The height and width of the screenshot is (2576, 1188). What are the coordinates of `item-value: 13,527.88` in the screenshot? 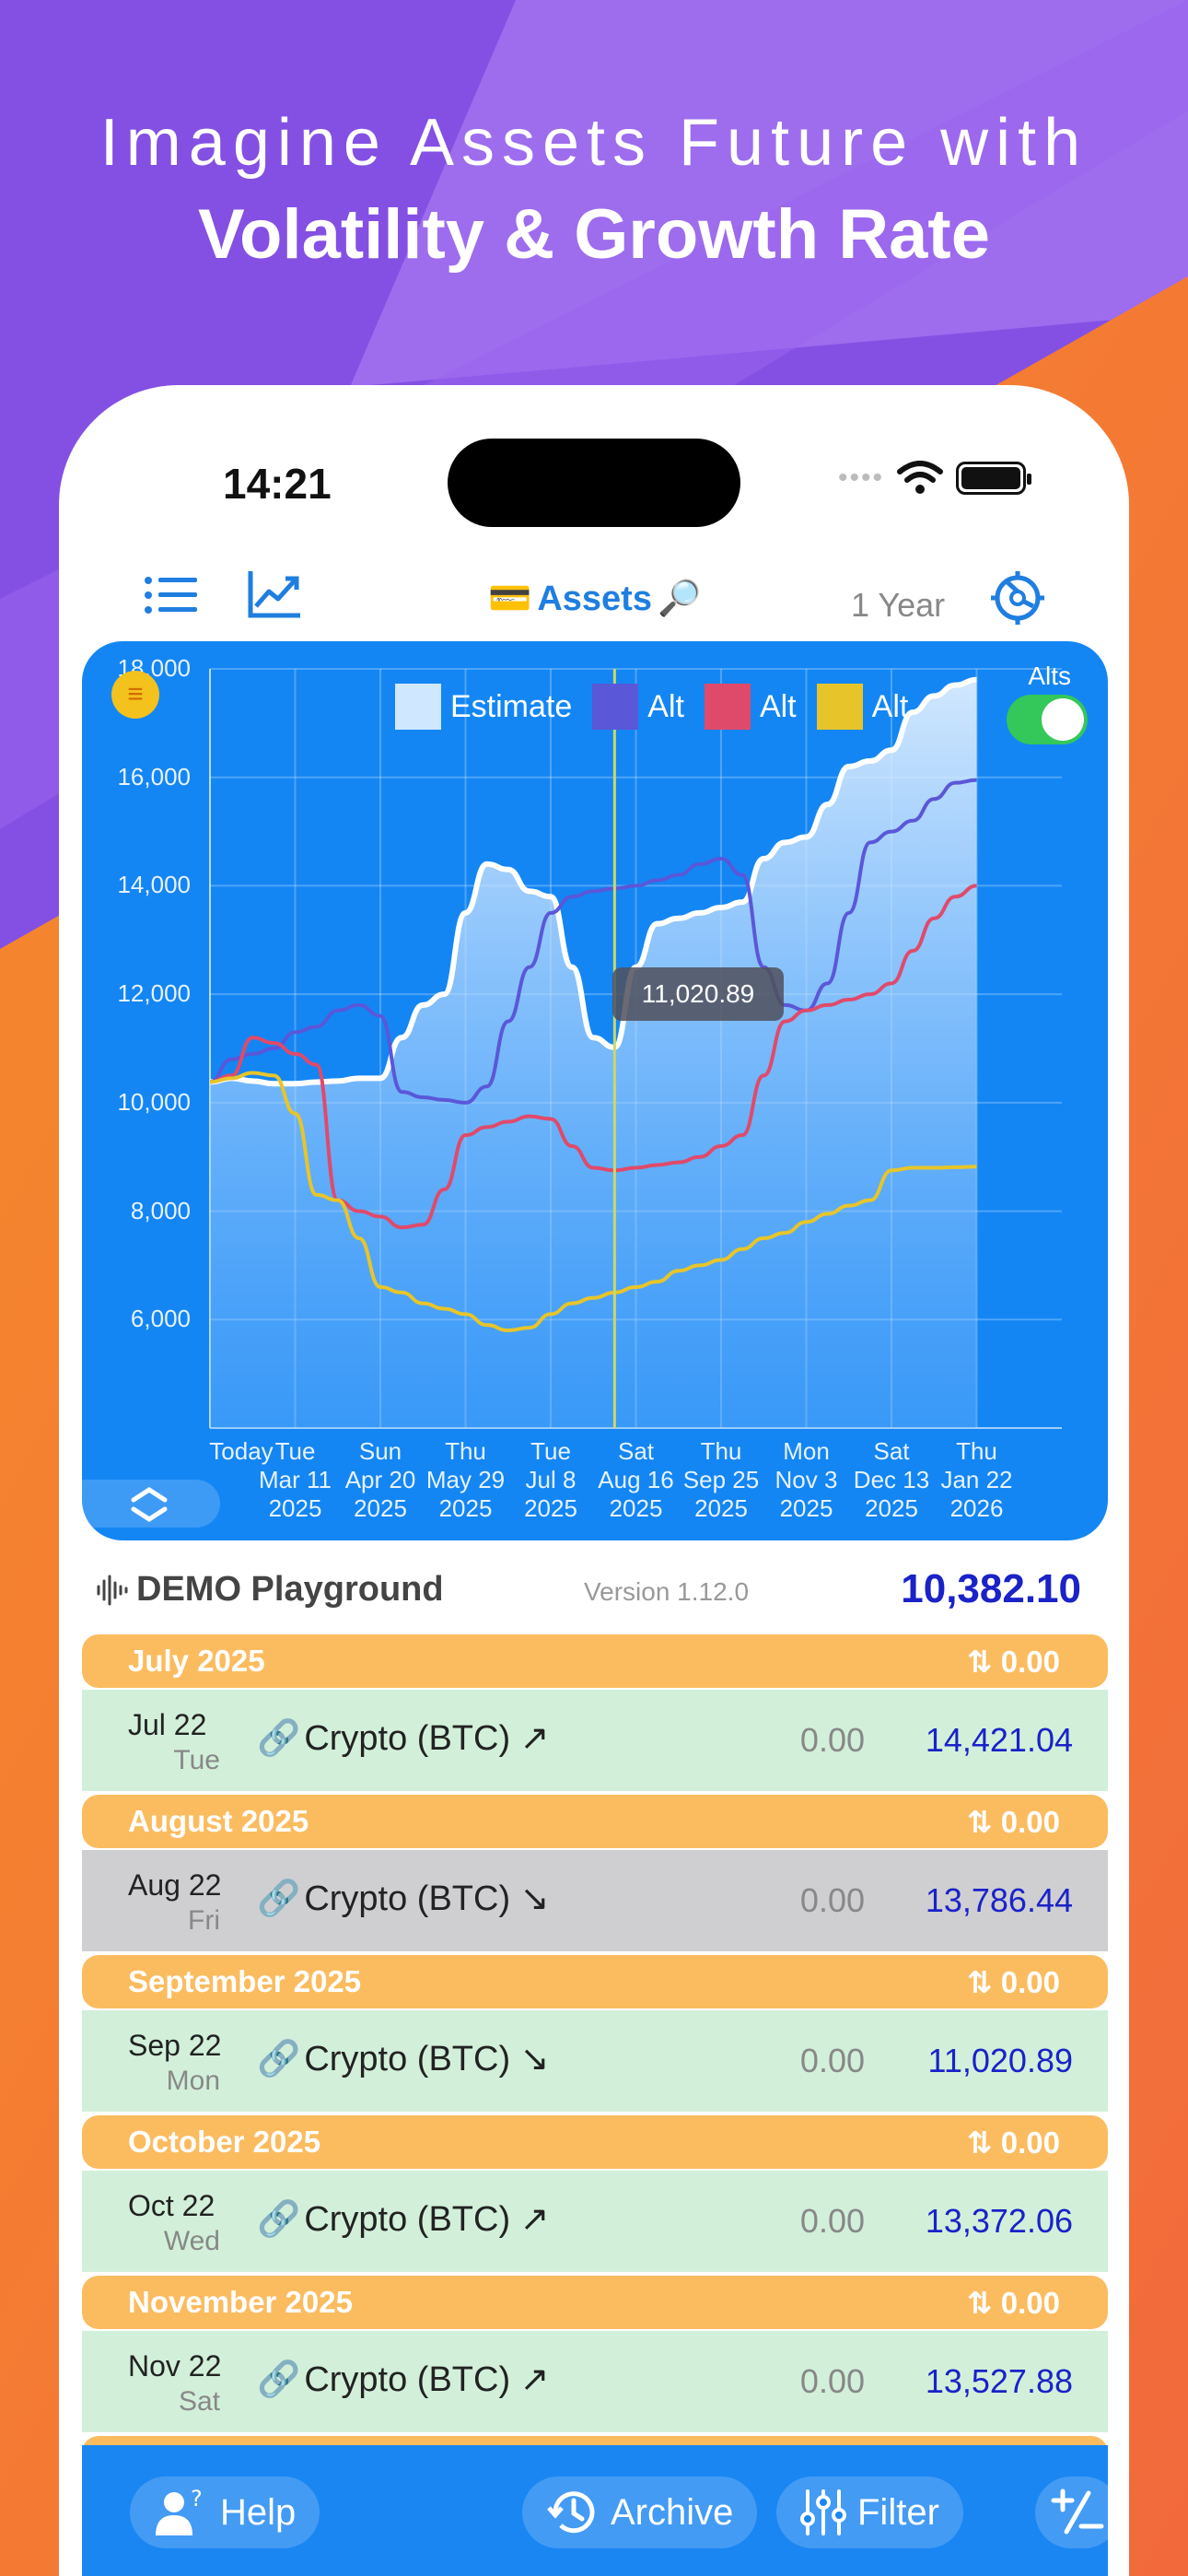 It's located at (999, 2381).